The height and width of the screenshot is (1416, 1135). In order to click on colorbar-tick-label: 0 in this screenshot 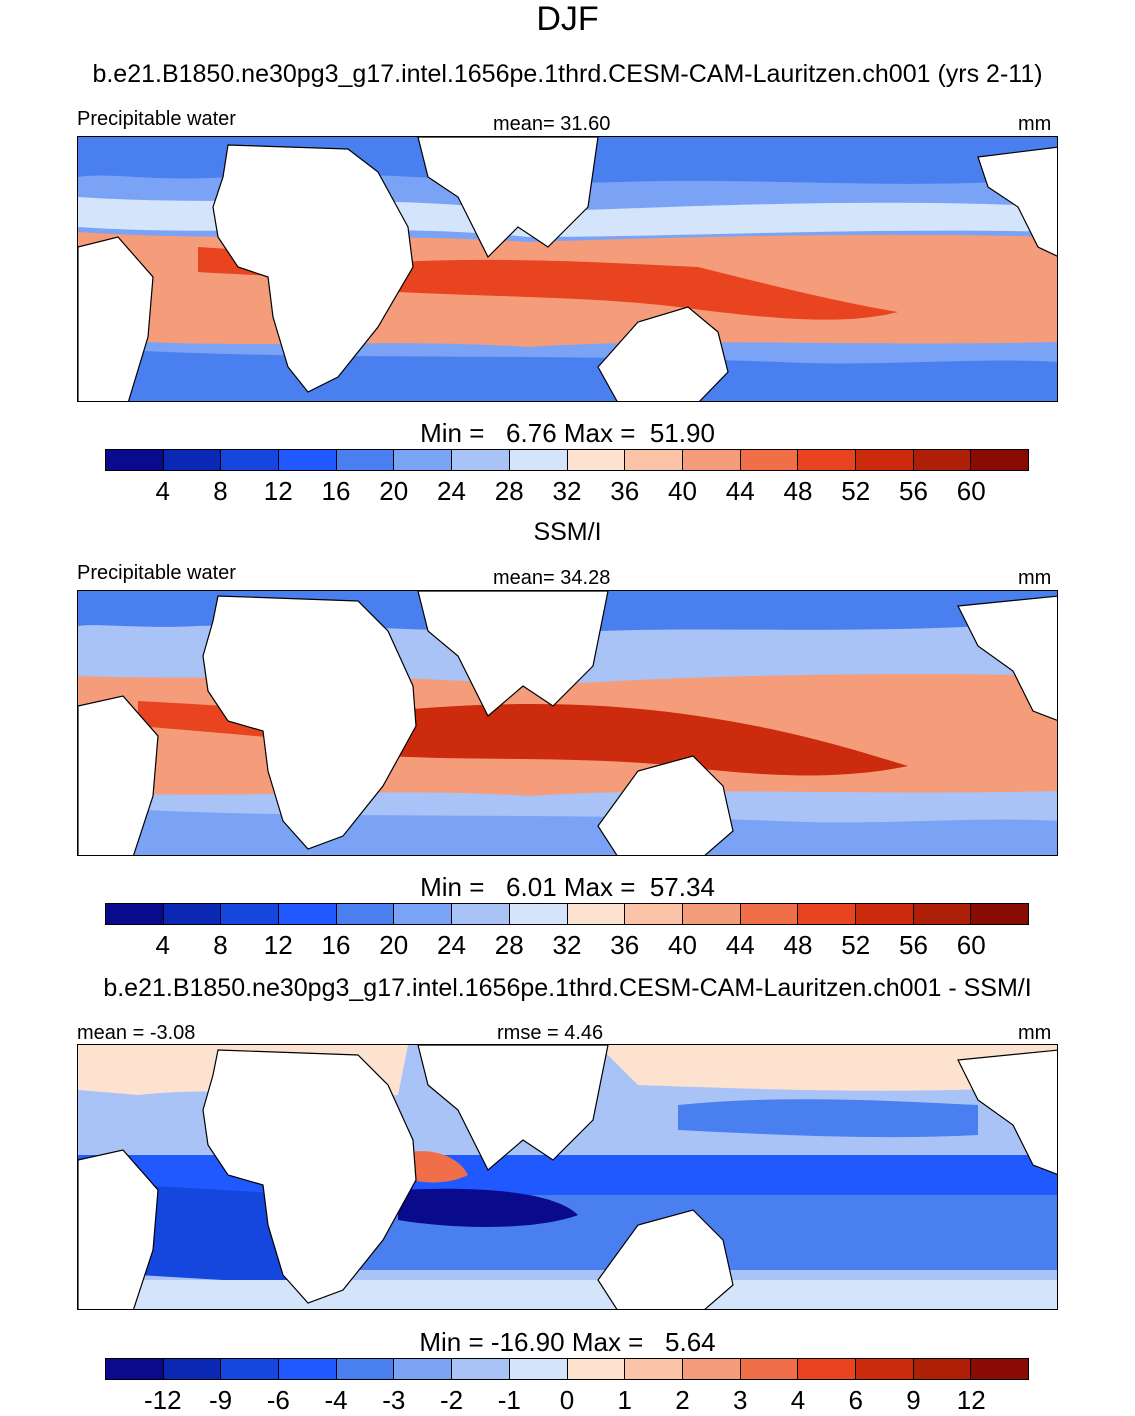, I will do `click(567, 1400)`.